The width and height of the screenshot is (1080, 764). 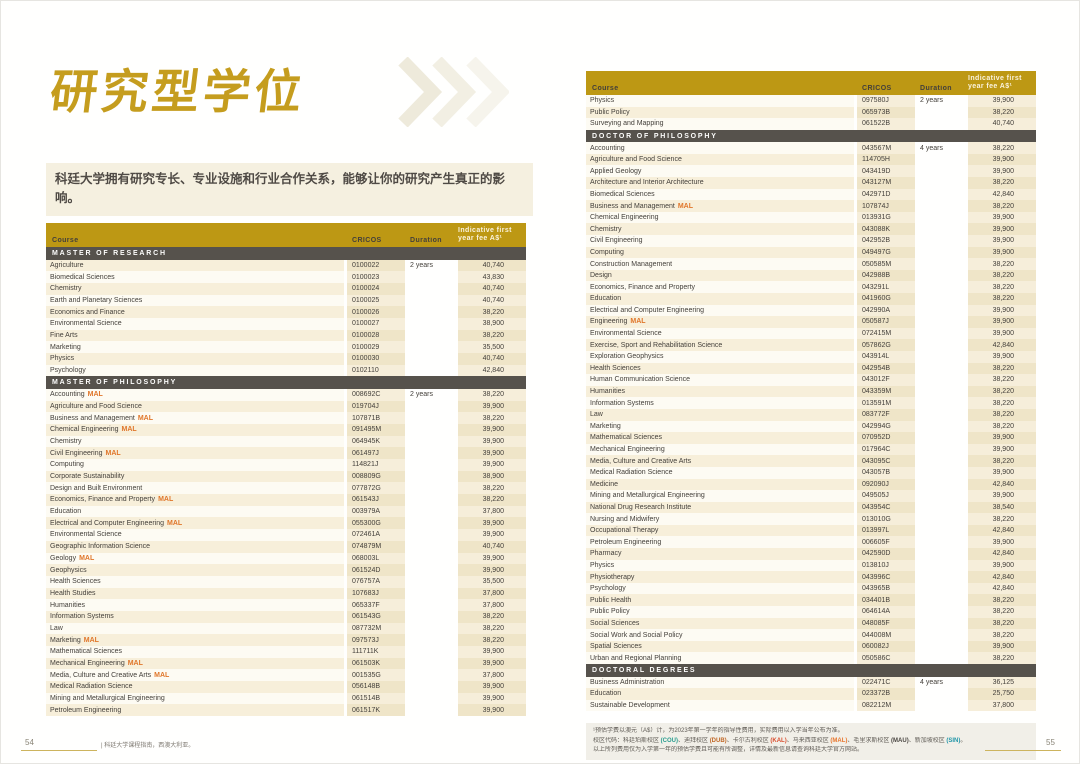 What do you see at coordinates (886, 368) in the screenshot?
I see `cricos-code: 042954B` at bounding box center [886, 368].